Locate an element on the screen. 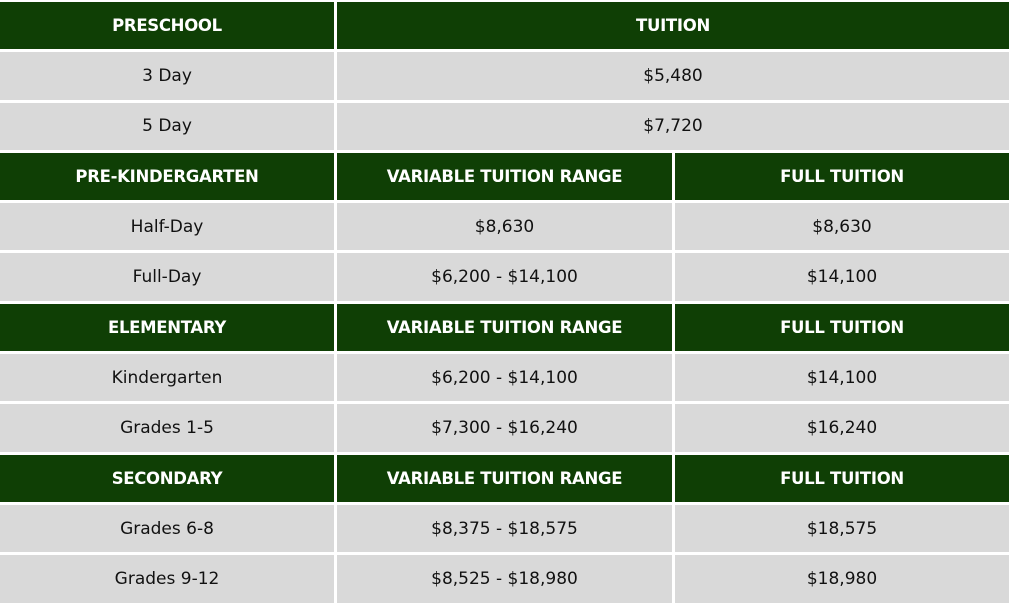  preschool-header-row: PRESCHOOL TUITION is located at coordinates (504, 26).